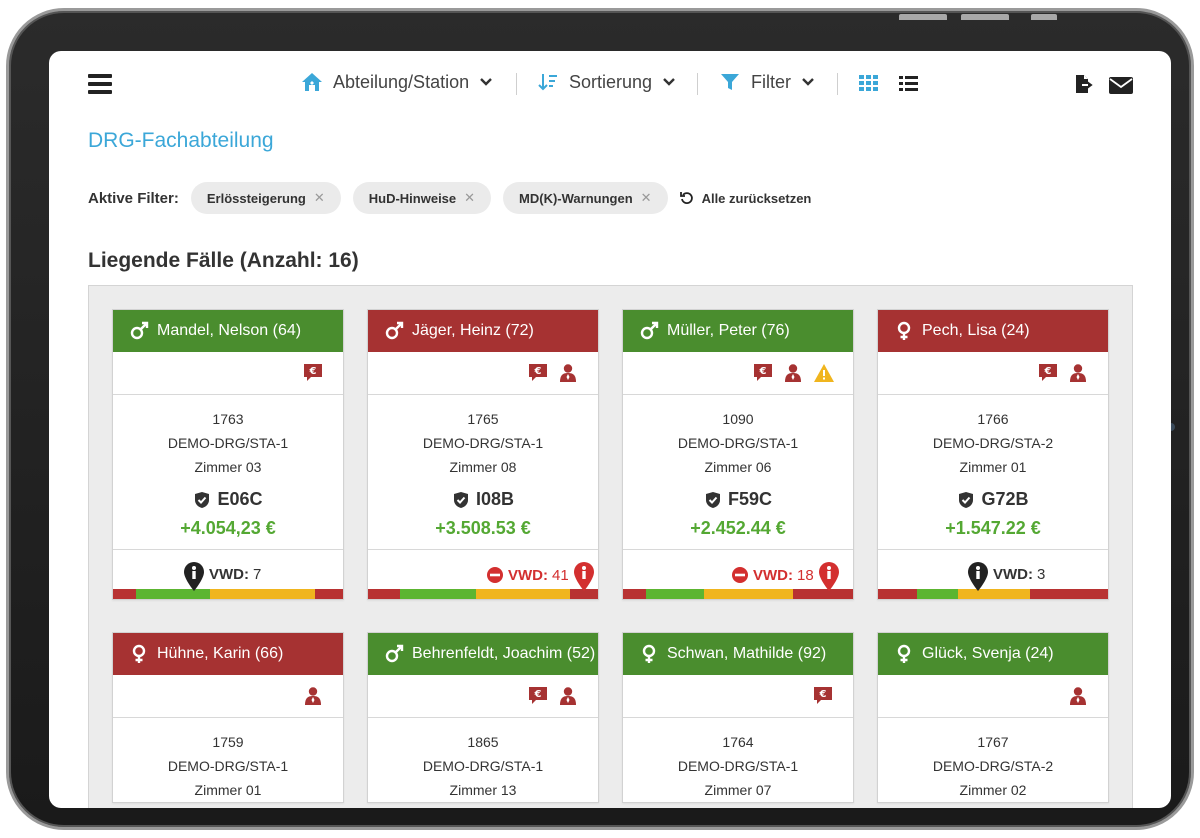 Image resolution: width=1200 pixels, height=838 pixels. I want to click on case-card-header: Schwan, Mathilde (92), so click(738, 654).